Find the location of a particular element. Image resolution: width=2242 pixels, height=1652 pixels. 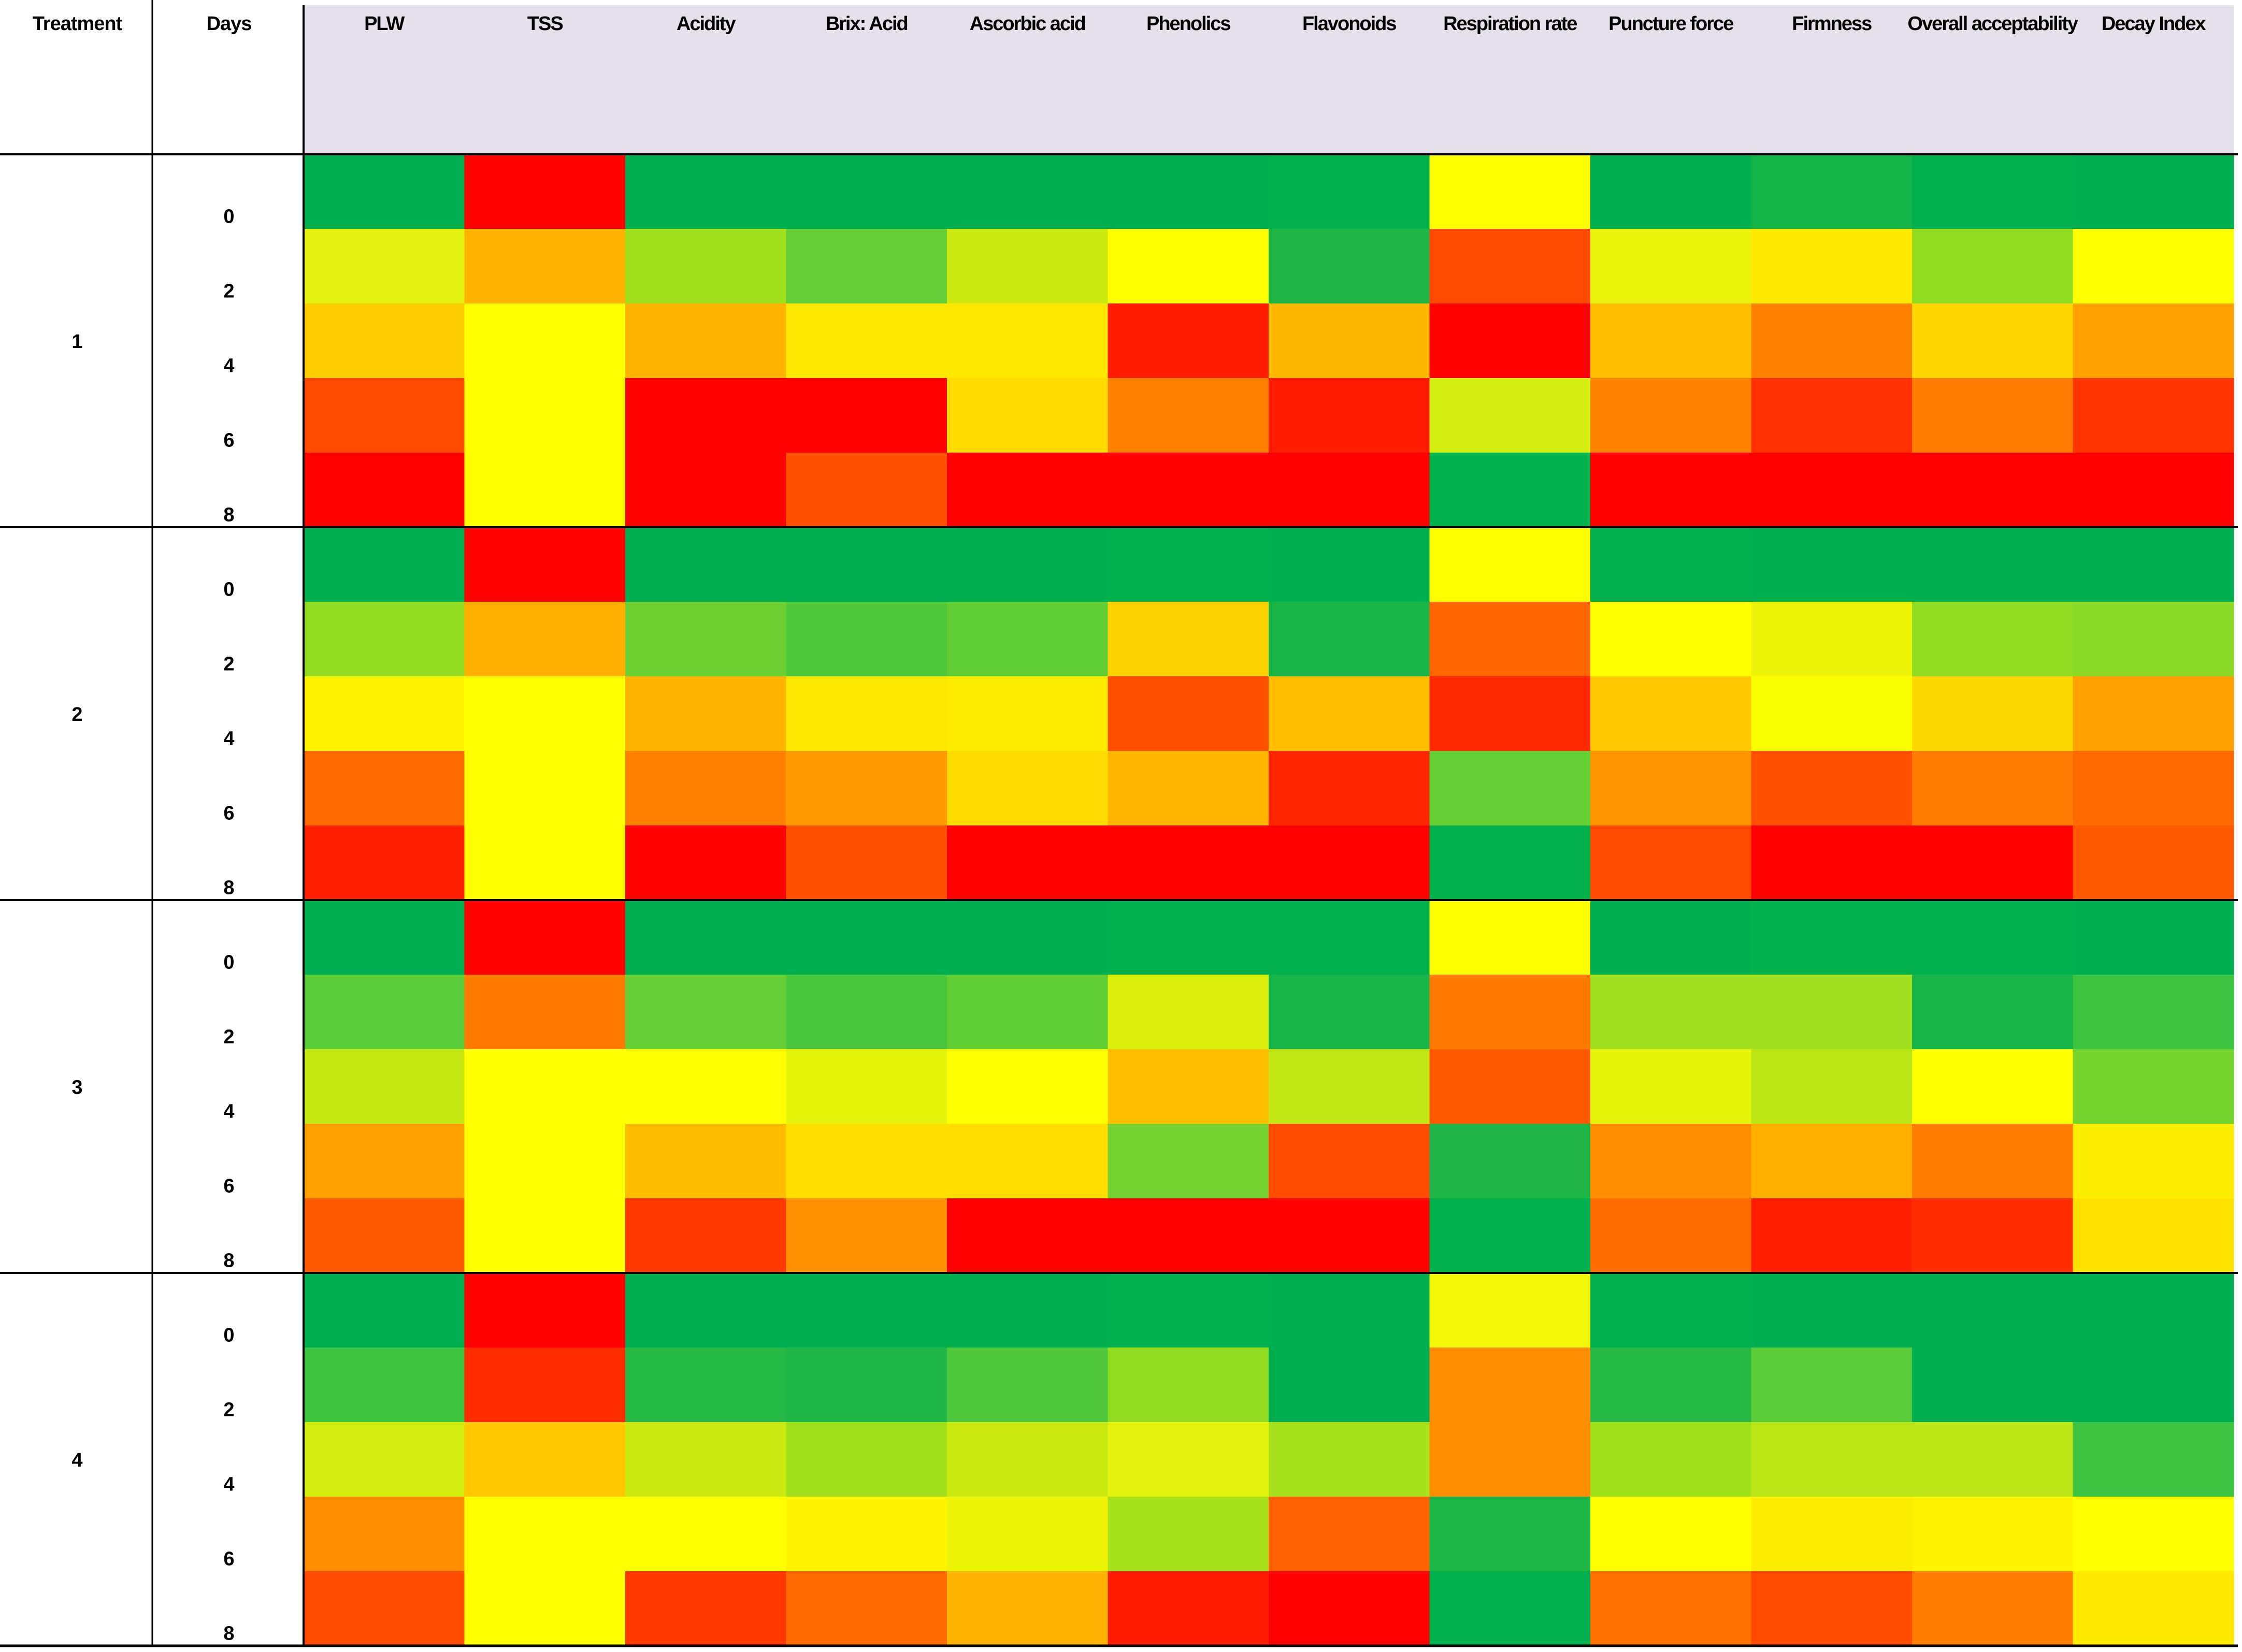

heatmap-cell-t3-d4-c12 is located at coordinates (2153, 1086).